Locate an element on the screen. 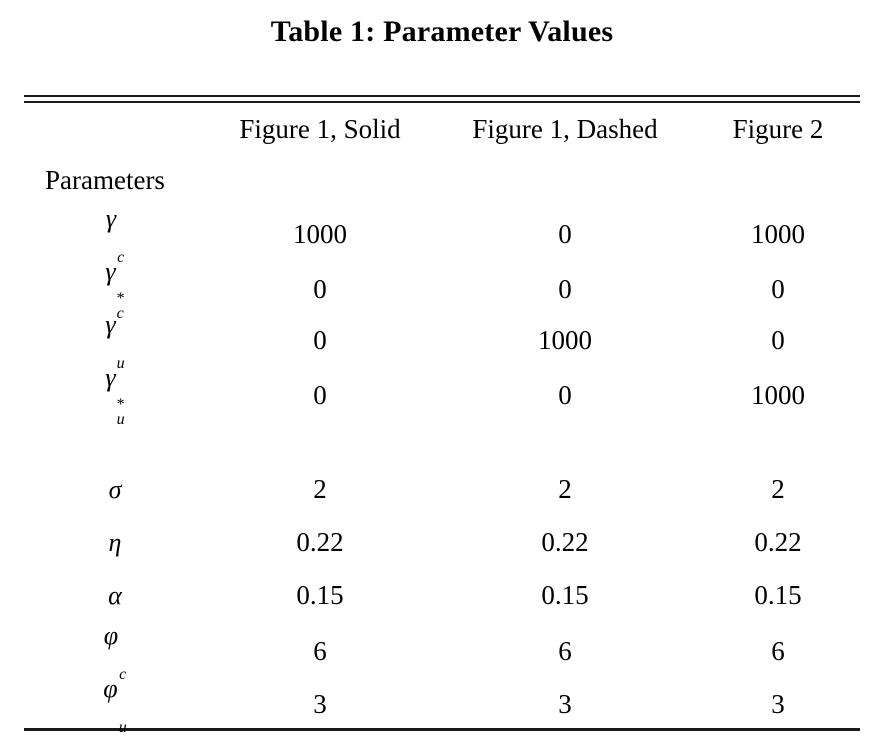  parameter-value-col3: 0.15 is located at coordinates (778, 595).